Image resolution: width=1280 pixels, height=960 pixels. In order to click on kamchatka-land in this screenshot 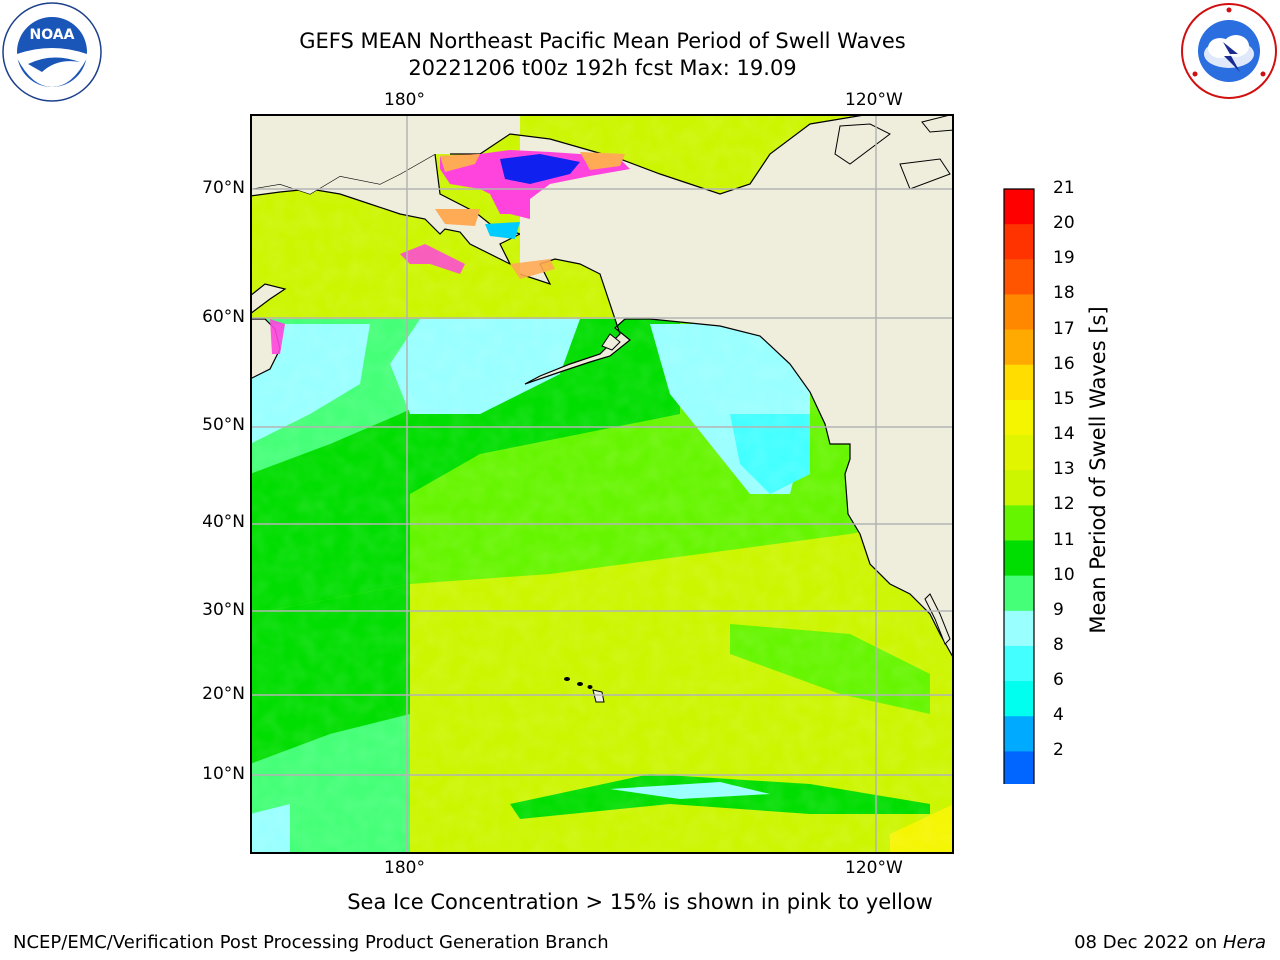, I will do `click(268, 299)`.